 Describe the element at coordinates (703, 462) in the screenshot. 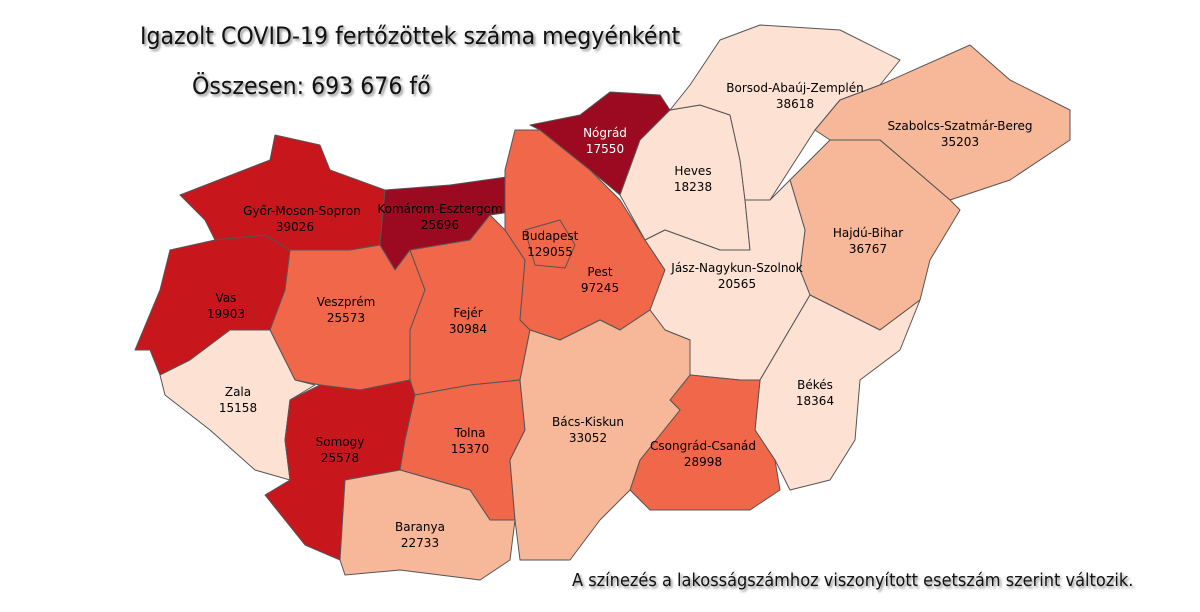

I see `county-cases: 28998` at that location.